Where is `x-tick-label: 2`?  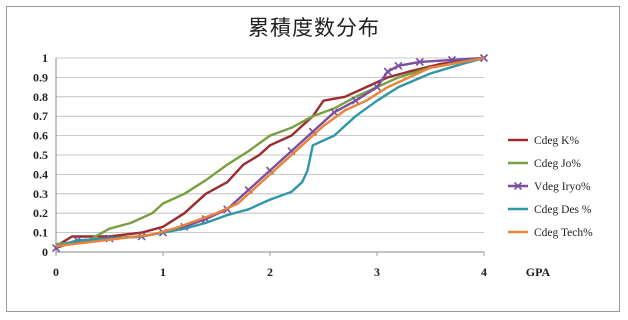 x-tick-label: 2 is located at coordinates (270, 272).